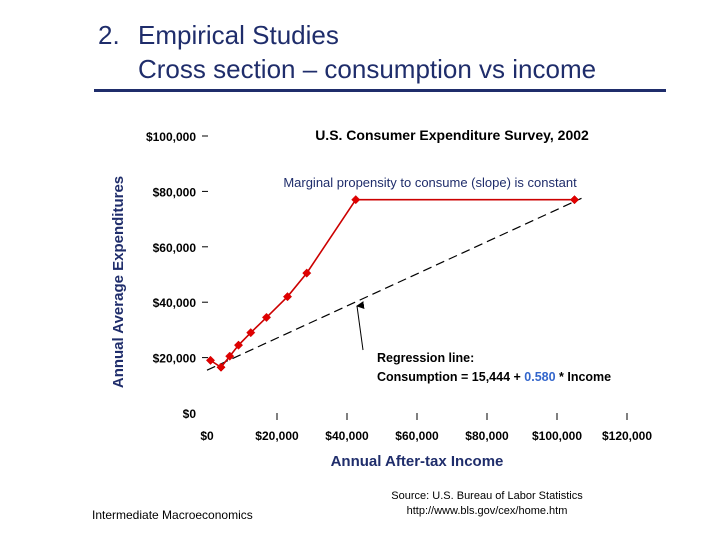  I want to click on y-tick-label: $40,000, so click(175, 303).